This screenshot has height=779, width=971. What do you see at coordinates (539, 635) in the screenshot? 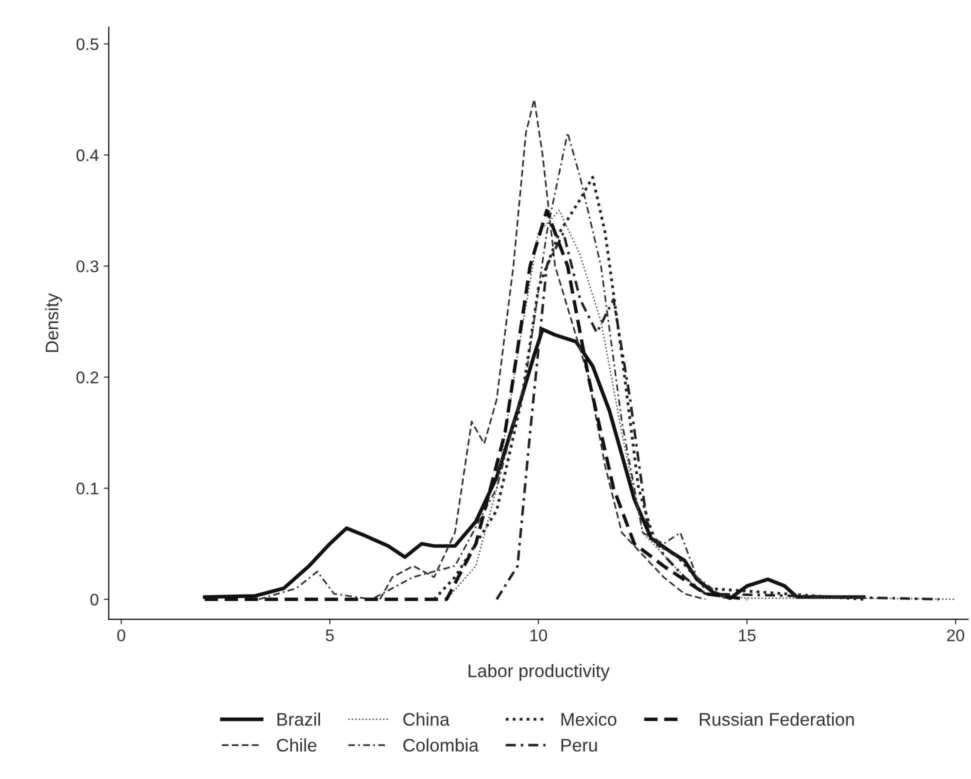
I see `x-tick-label: 10` at bounding box center [539, 635].